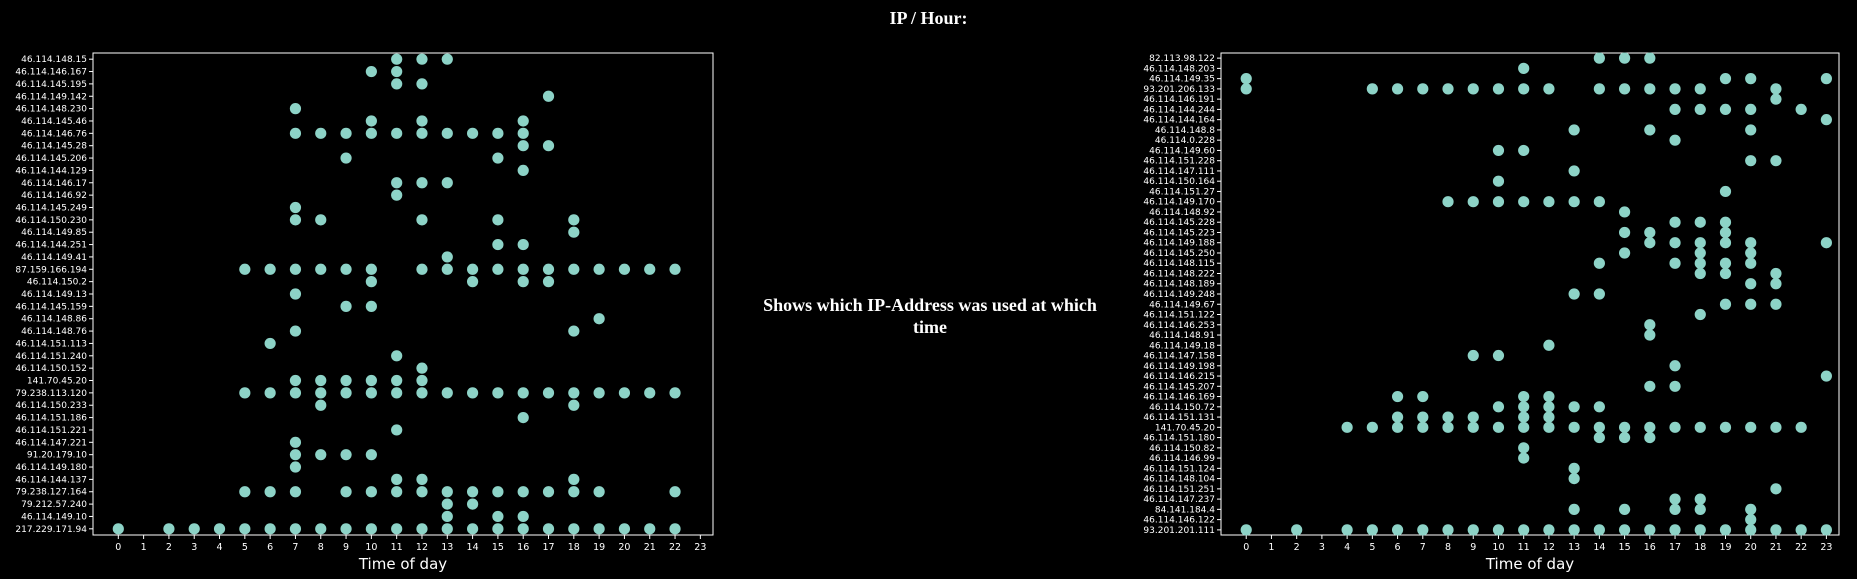 The height and width of the screenshot is (579, 1857). I want to click on x-tick-label: 13, so click(447, 547).